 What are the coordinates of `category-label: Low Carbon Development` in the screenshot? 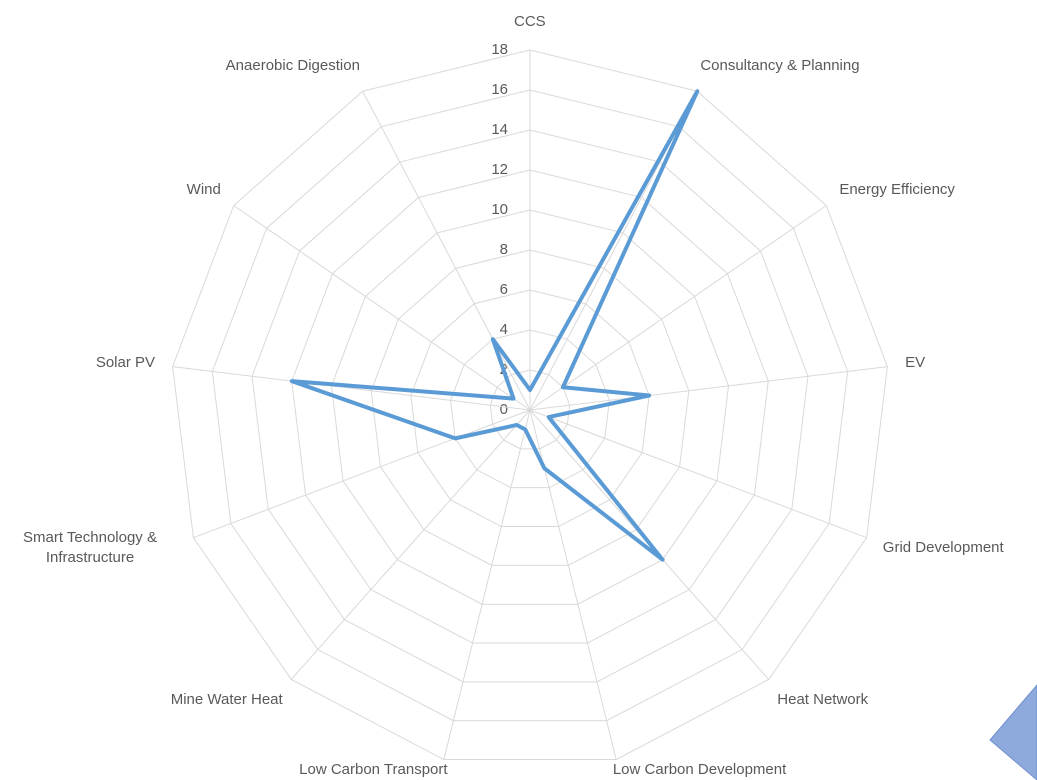 It's located at (699, 769).